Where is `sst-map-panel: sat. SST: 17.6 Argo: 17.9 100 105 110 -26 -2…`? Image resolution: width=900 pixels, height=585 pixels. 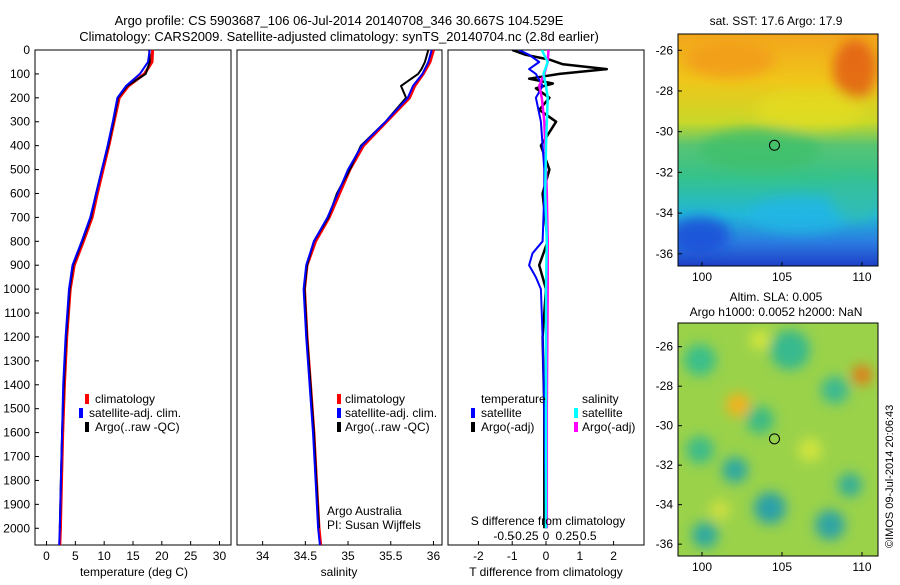 sst-map-panel: sat. SST: 17.6 Argo: 17.9 100 105 110 -26 -2… is located at coordinates (767, 149).